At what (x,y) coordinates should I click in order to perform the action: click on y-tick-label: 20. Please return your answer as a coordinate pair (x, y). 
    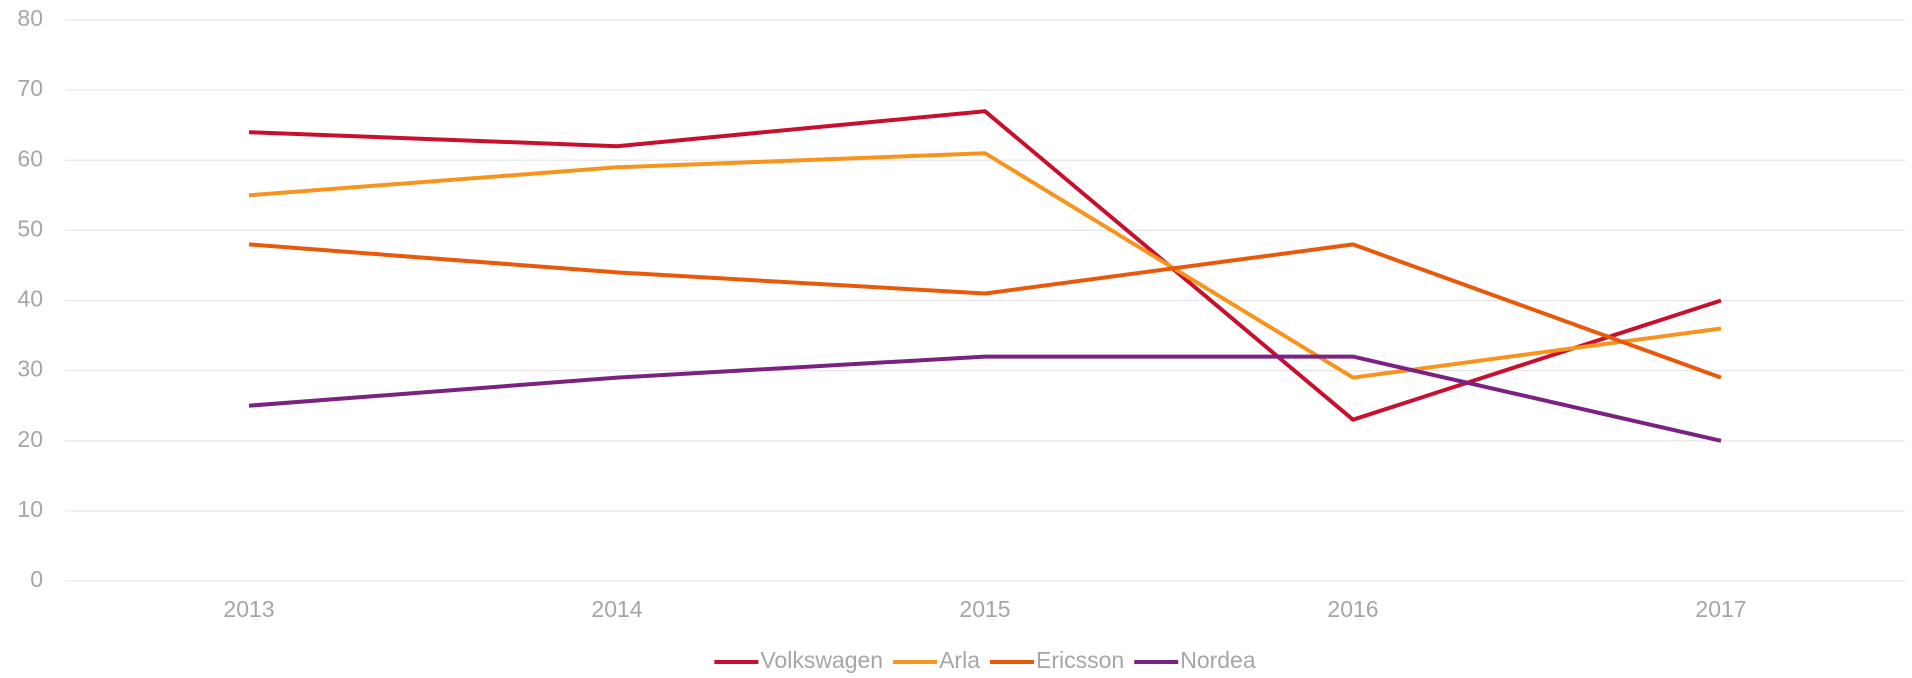
    Looking at the image, I should click on (30, 439).